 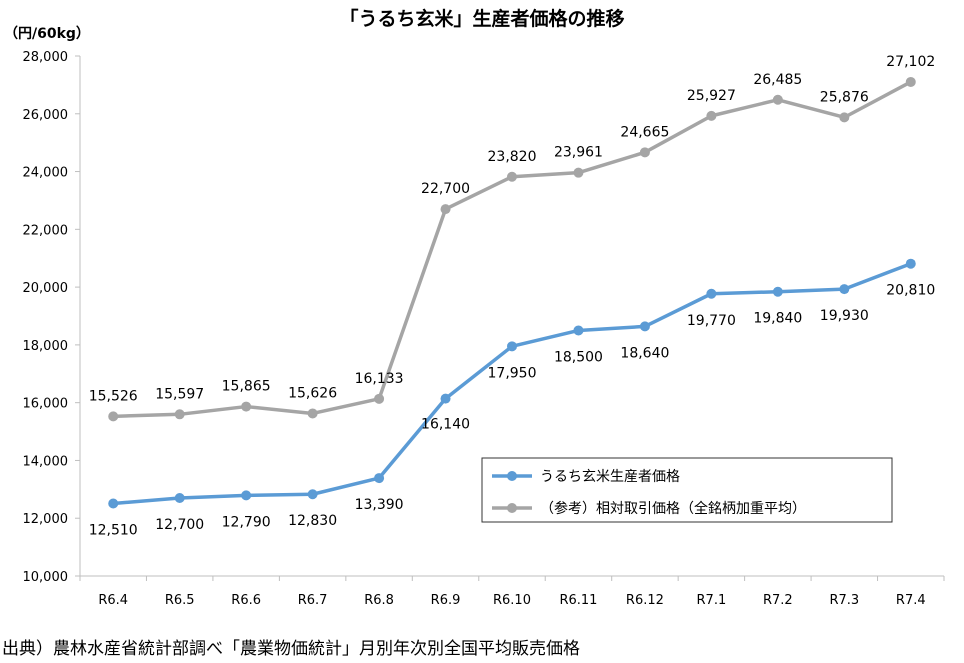 I want to click on source-note: 出典）農林水産省統計部調べ「農業物価統計」月別年次別全国平均販売価格, so click(x=291, y=649).